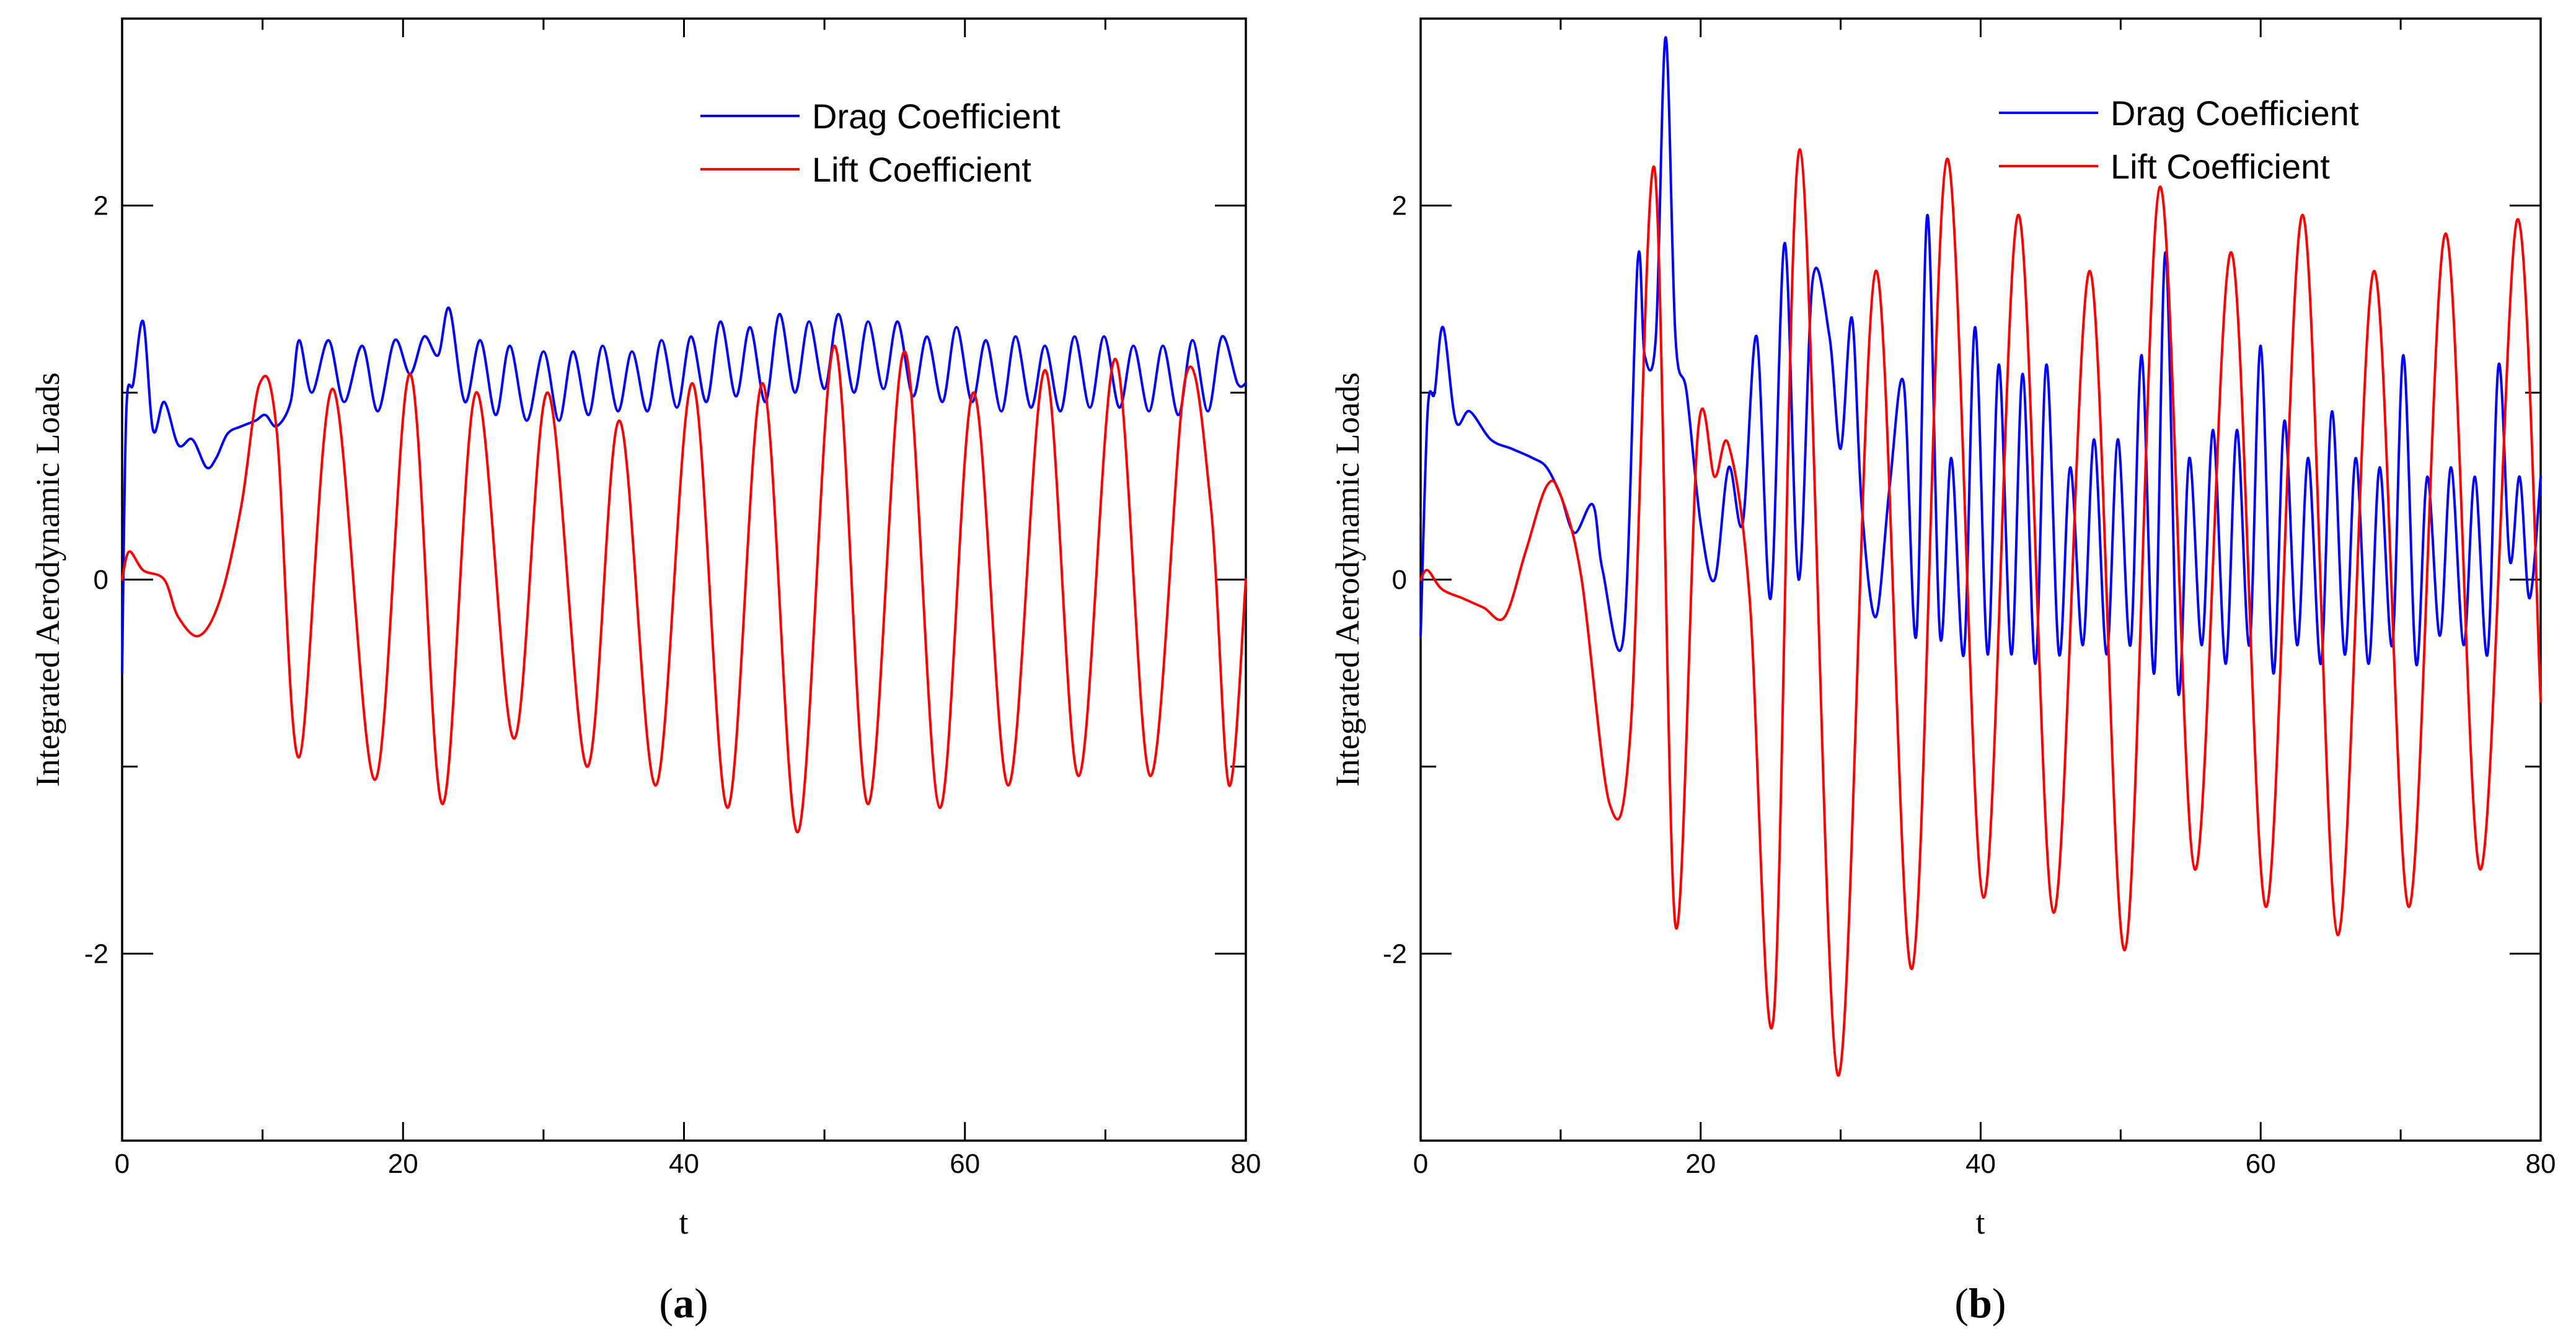 Image resolution: width=2576 pixels, height=1339 pixels. What do you see at coordinates (1347, 580) in the screenshot?
I see `panel-b-y-axis-title: Integrated Aerodynamic Loads` at bounding box center [1347, 580].